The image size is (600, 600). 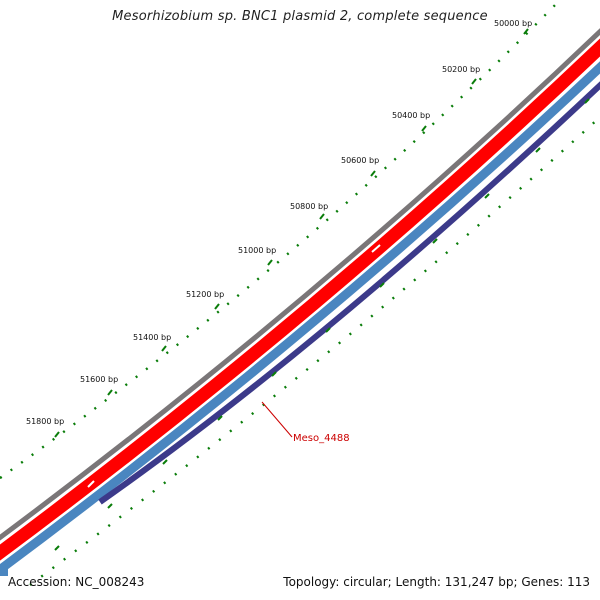 I want to click on tick-label: 51800 bp, so click(x=45, y=421).